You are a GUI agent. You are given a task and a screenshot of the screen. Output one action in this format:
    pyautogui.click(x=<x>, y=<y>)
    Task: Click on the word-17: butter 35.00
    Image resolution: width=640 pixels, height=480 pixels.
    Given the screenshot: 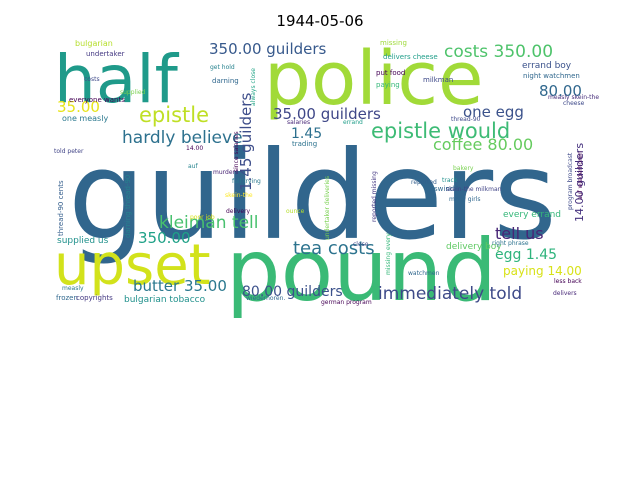 What is the action you would take?
    pyautogui.click(x=180, y=286)
    